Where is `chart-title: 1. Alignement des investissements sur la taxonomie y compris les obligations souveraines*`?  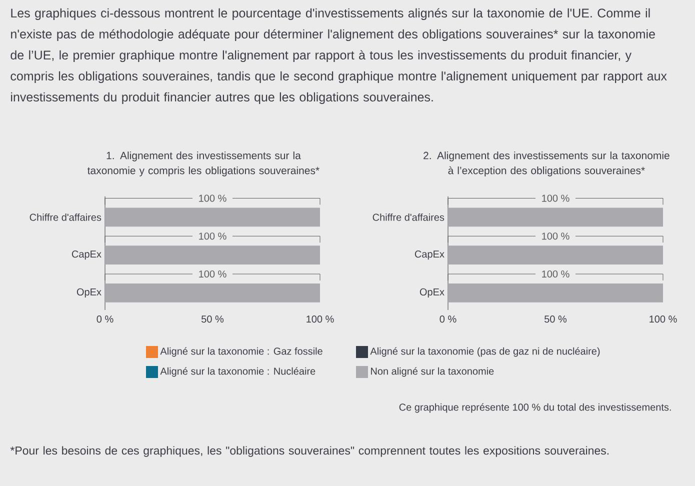 chart-title: 1. Alignement des investissements sur la taxonomie y compris les obligations souveraines* is located at coordinates (203, 164).